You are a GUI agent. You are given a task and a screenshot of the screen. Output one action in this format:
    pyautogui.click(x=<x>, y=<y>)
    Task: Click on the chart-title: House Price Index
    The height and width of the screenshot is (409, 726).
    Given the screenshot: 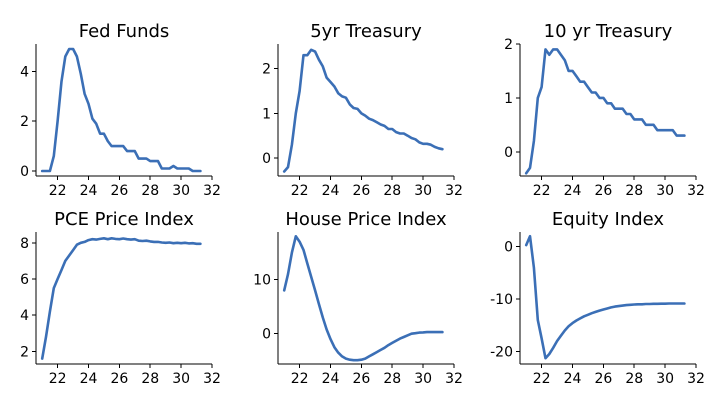 What is the action you would take?
    pyautogui.click(x=366, y=219)
    